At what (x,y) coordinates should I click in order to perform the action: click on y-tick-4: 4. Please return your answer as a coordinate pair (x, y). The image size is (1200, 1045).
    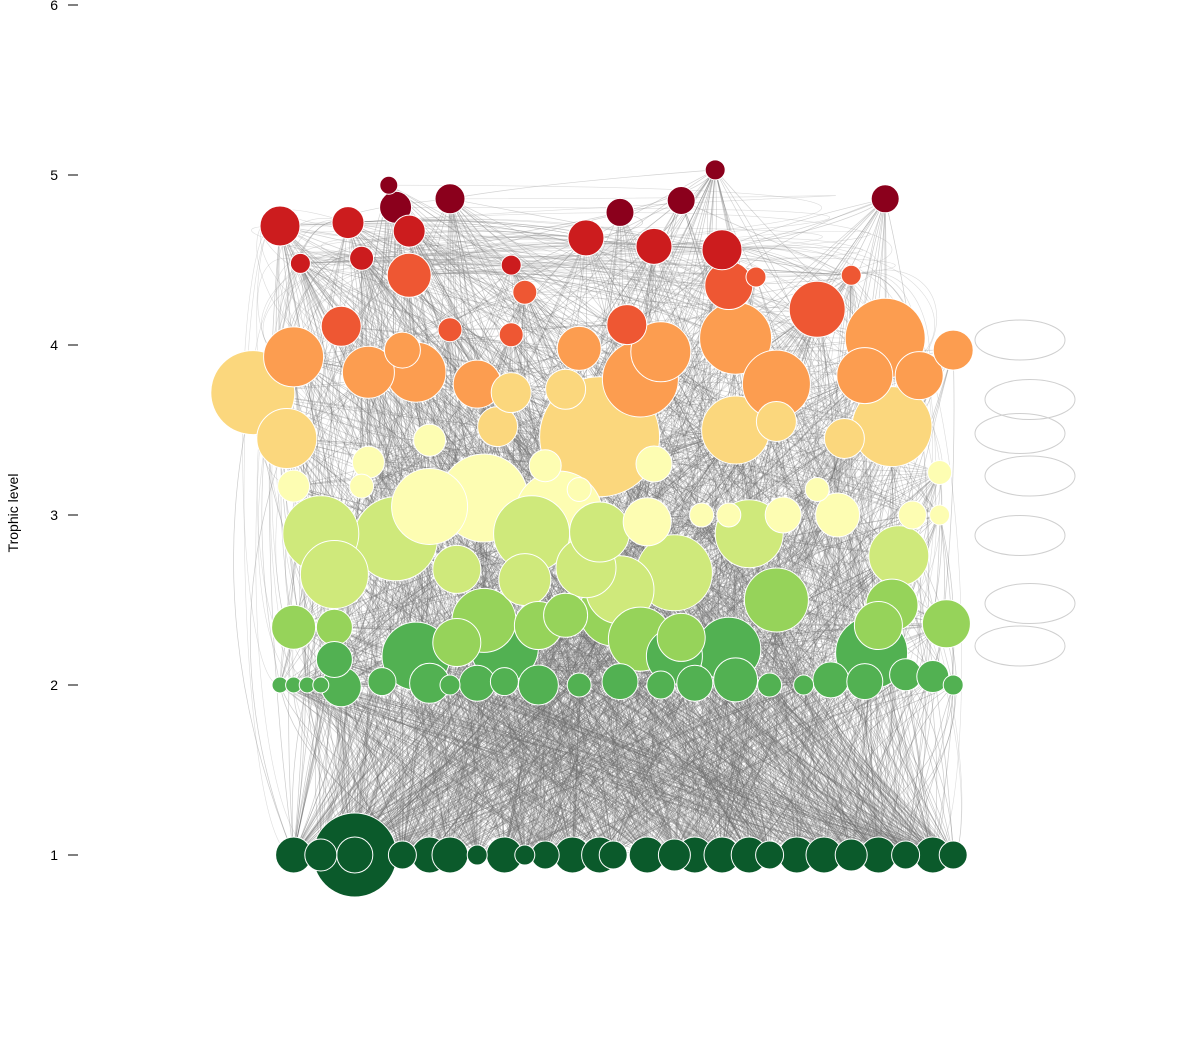
    Looking at the image, I should click on (64, 345).